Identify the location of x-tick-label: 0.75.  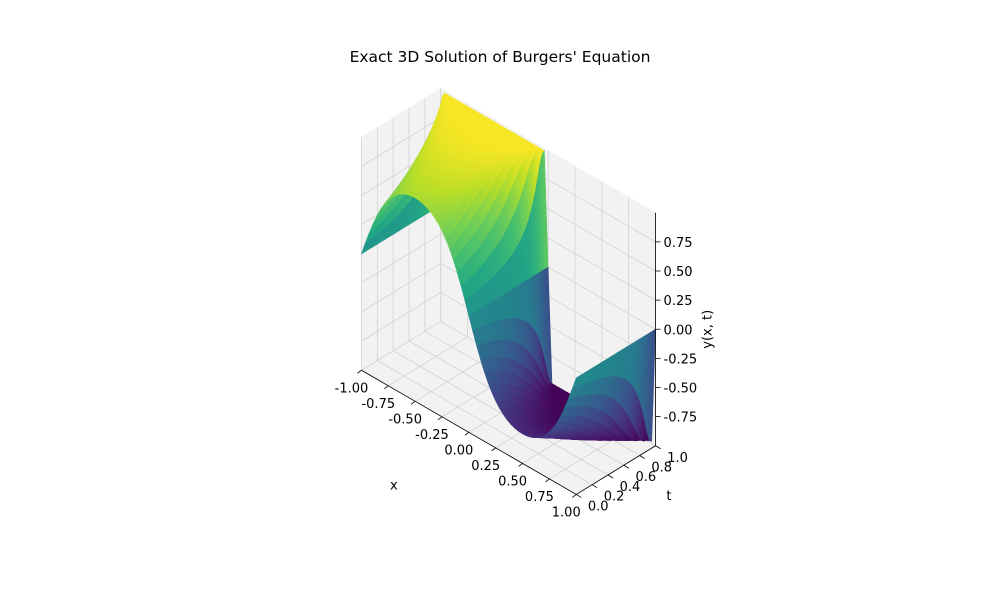
(539, 497).